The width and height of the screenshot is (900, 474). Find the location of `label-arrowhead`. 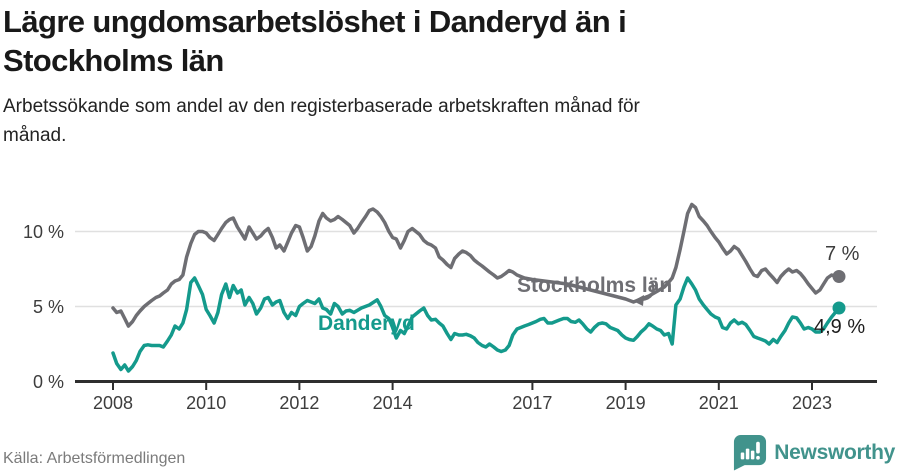

label-arrowhead is located at coordinates (638, 300).